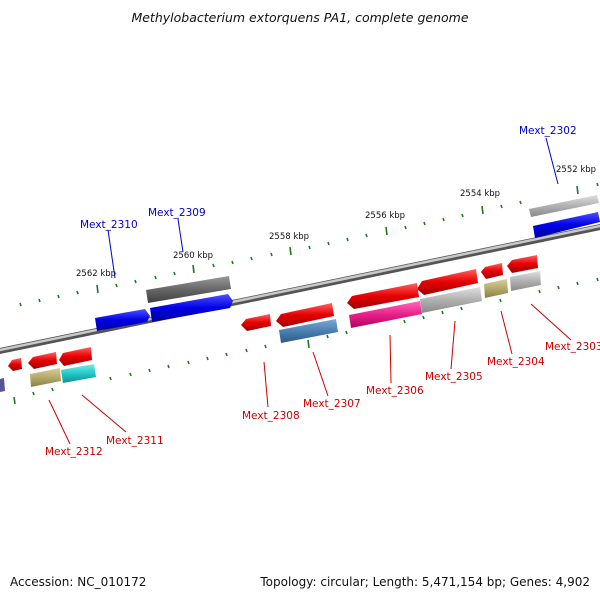  What do you see at coordinates (496, 288) in the screenshot?
I see `gene-arrow-mext-2304b` at bounding box center [496, 288].